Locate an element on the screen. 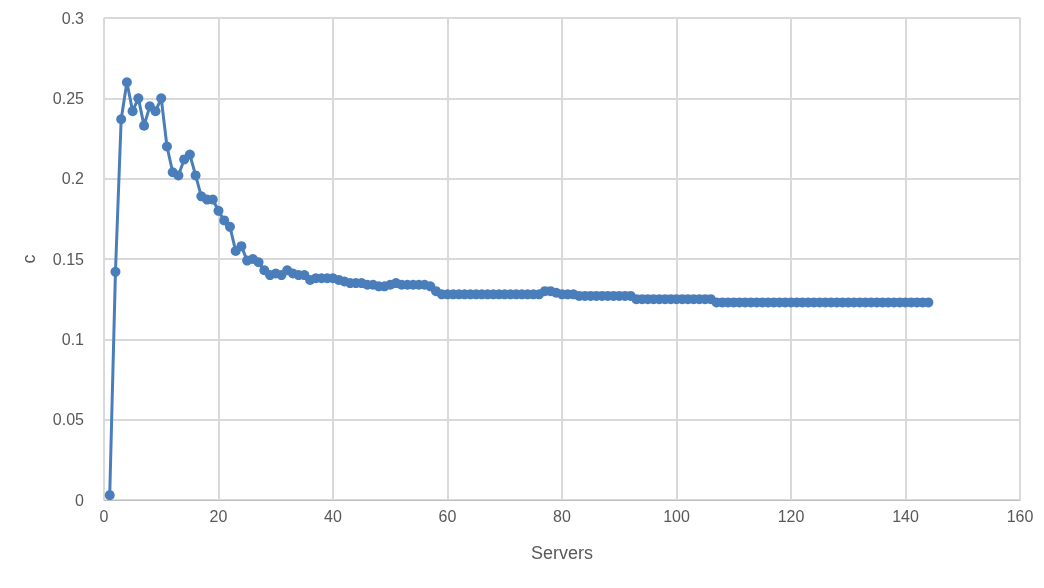 The width and height of the screenshot is (1044, 588). y-tick-label: 0.3 is located at coordinates (73, 18).